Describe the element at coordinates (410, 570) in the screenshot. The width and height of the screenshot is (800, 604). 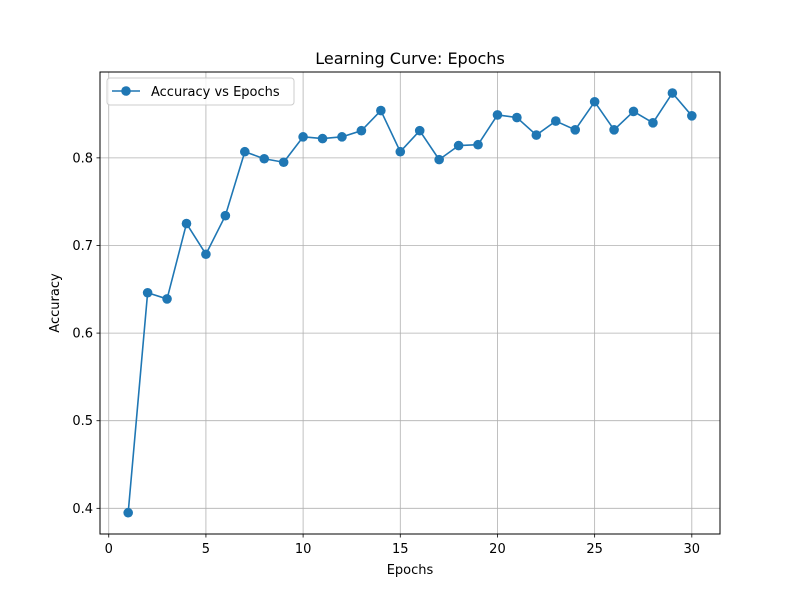
I see `x-axis-label: Epochs` at that location.